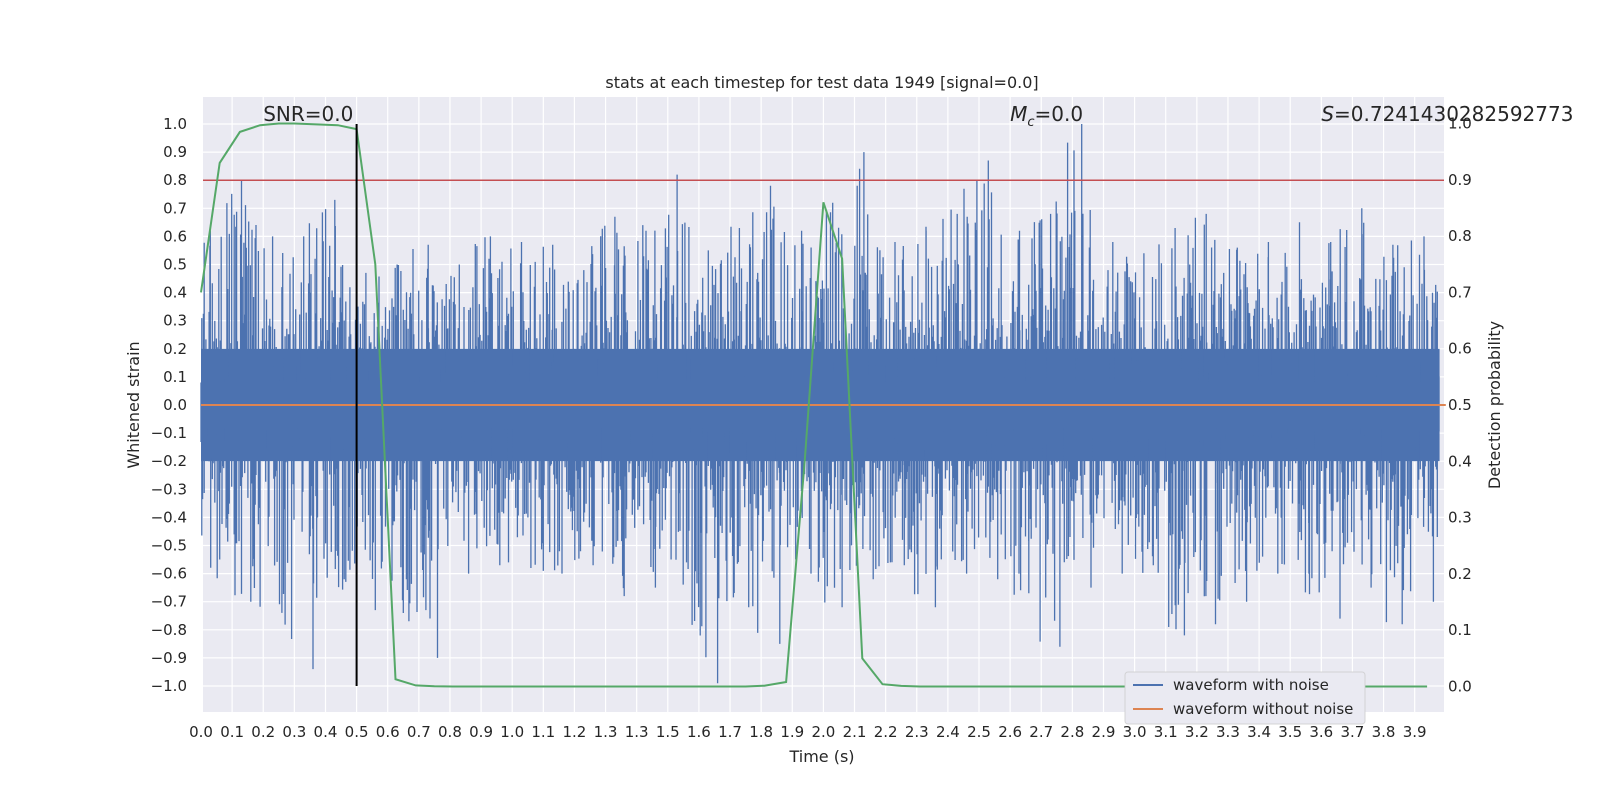 The width and height of the screenshot is (1600, 804). Describe the element at coordinates (175, 349) in the screenshot. I see `y-tick-label: 0.2` at that location.